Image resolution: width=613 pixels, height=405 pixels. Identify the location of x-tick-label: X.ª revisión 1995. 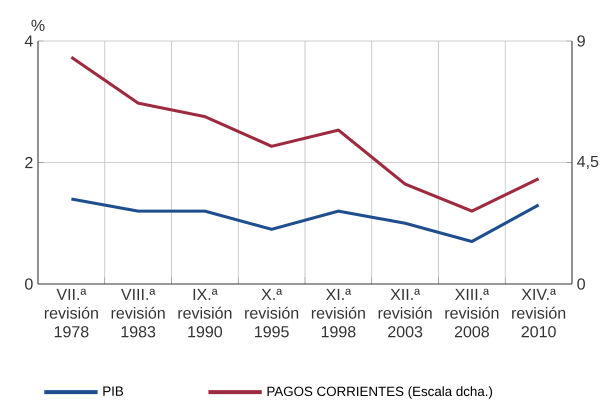
(271, 313).